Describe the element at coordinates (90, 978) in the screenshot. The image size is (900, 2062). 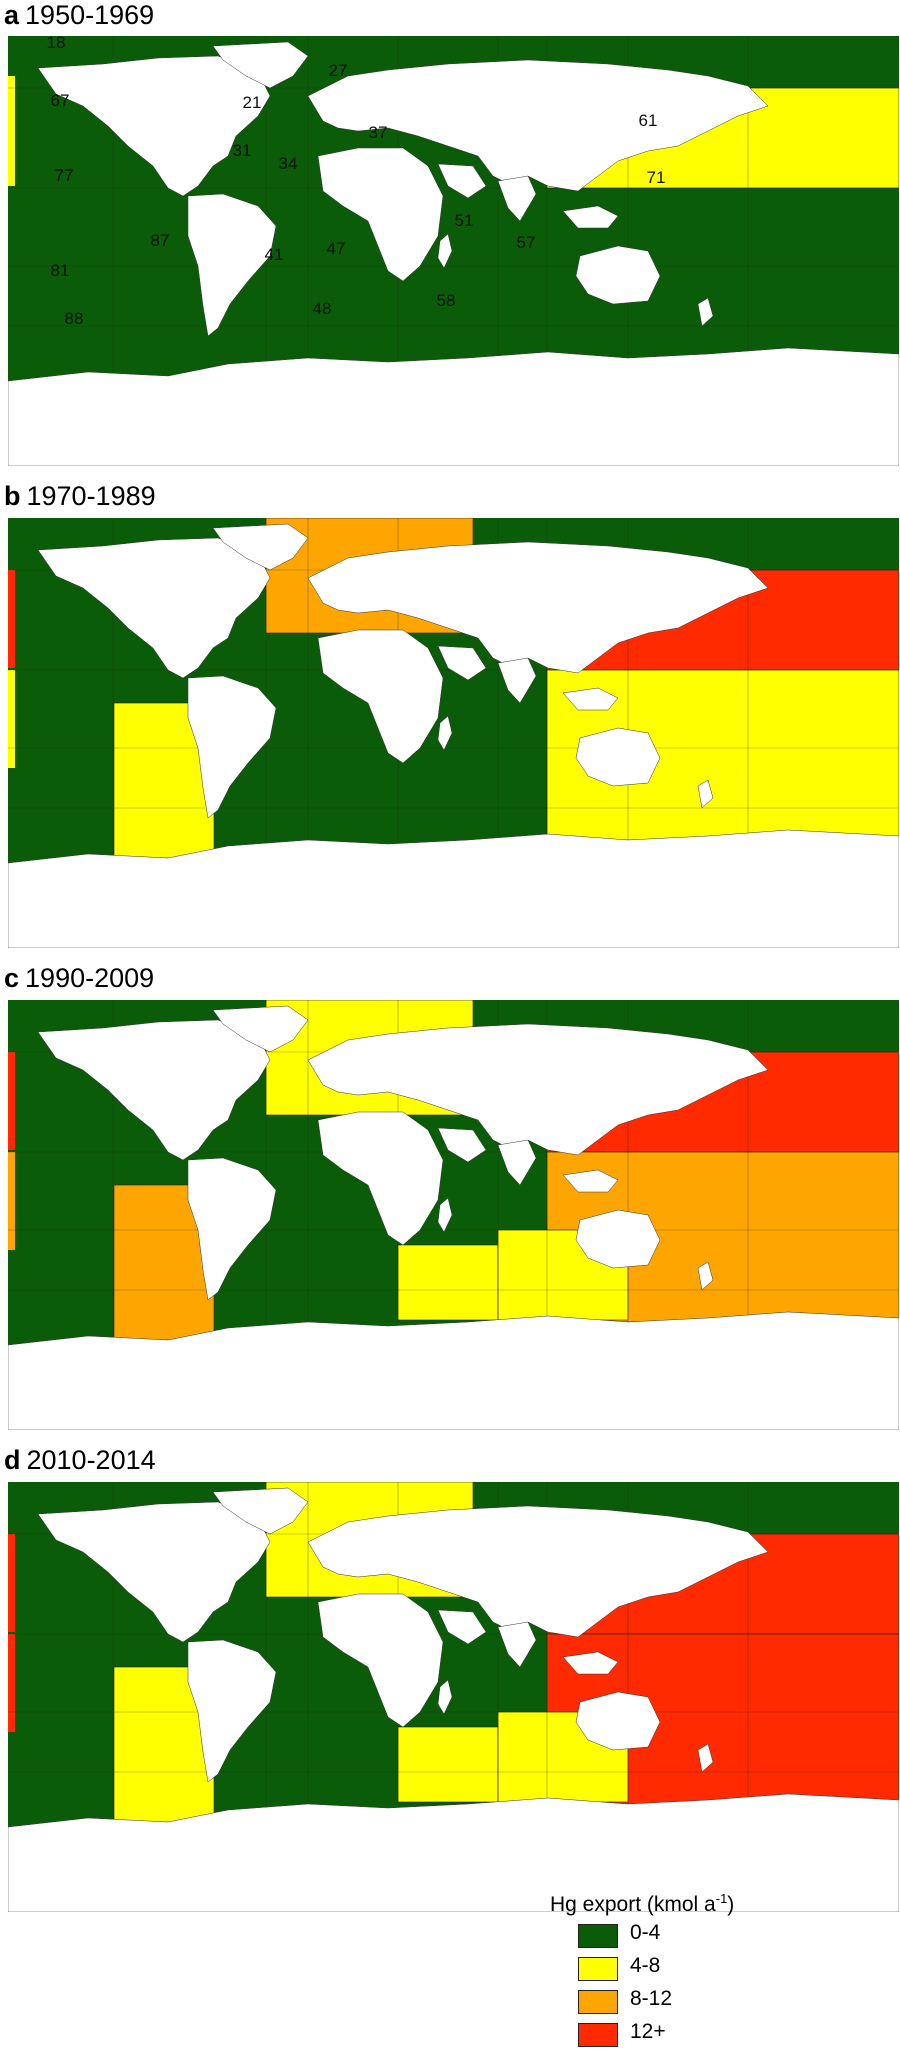
I see `panel-period: 1990-2009` at that location.